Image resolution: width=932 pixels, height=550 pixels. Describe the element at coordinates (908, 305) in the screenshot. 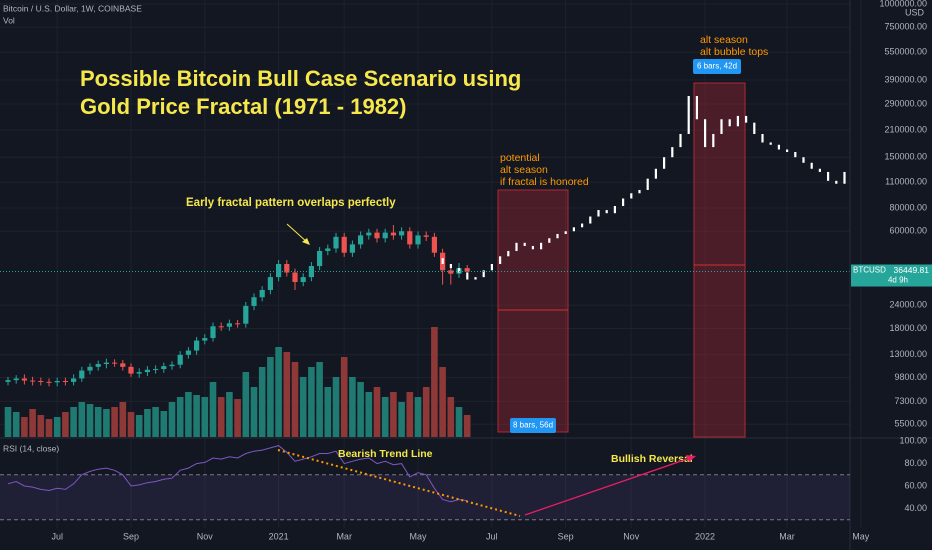

I see `y-tick-label: 24000.00` at that location.